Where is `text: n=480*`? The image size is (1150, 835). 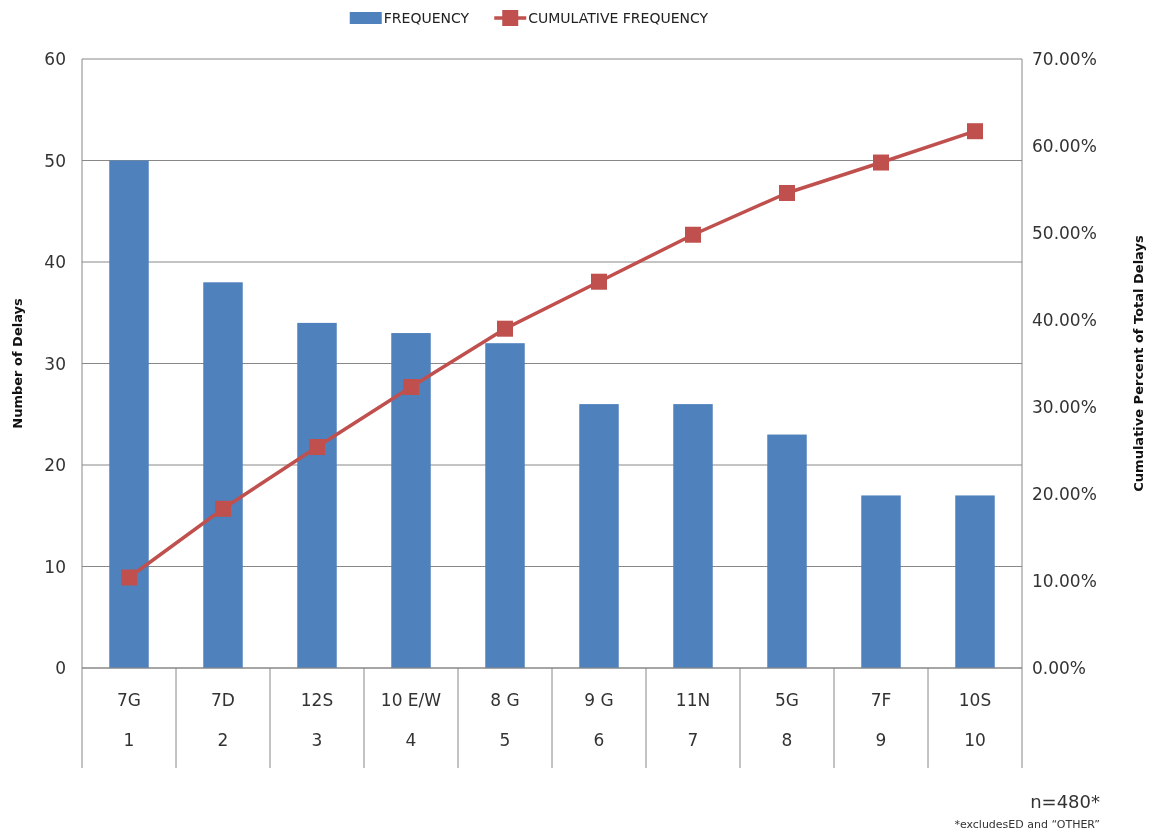 text: n=480* is located at coordinates (1065, 801).